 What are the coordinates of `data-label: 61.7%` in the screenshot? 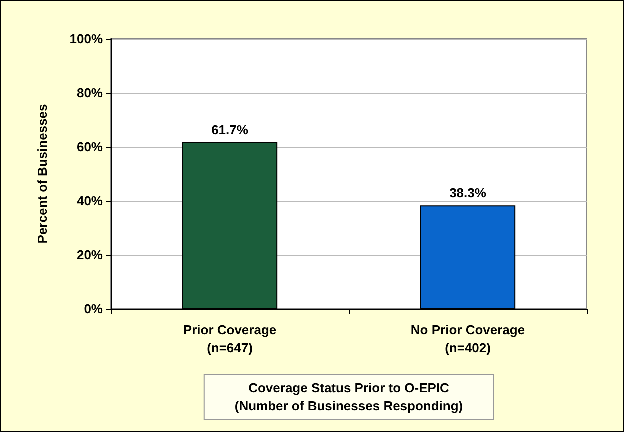 It's located at (230, 130).